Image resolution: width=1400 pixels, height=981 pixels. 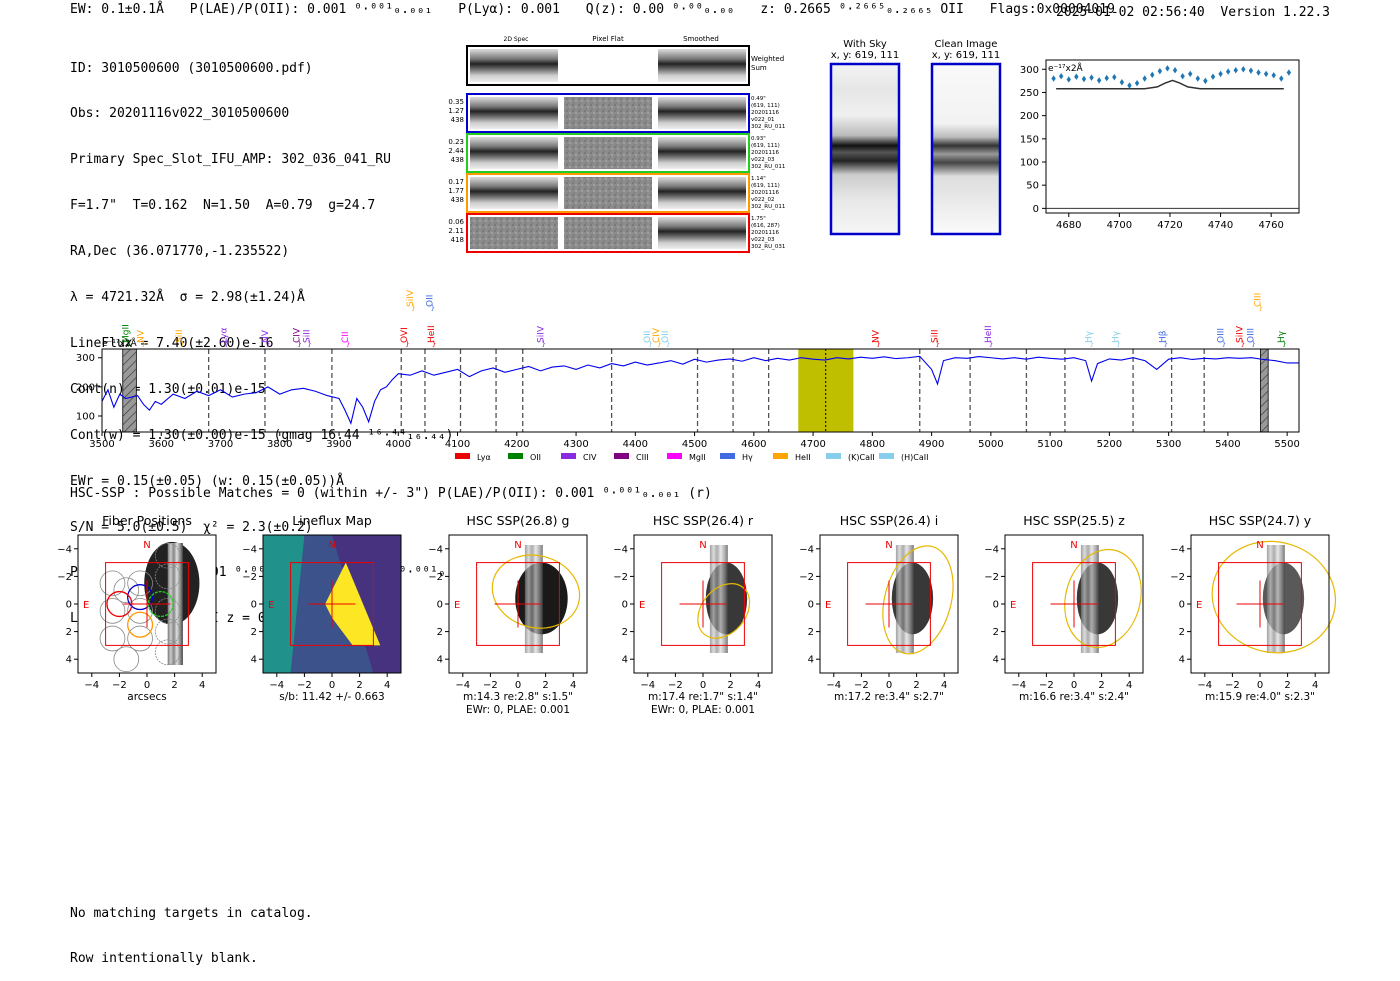 What do you see at coordinates (1270, 225) in the screenshot?
I see `zoom-xtick-label: 4760` at bounding box center [1270, 225].